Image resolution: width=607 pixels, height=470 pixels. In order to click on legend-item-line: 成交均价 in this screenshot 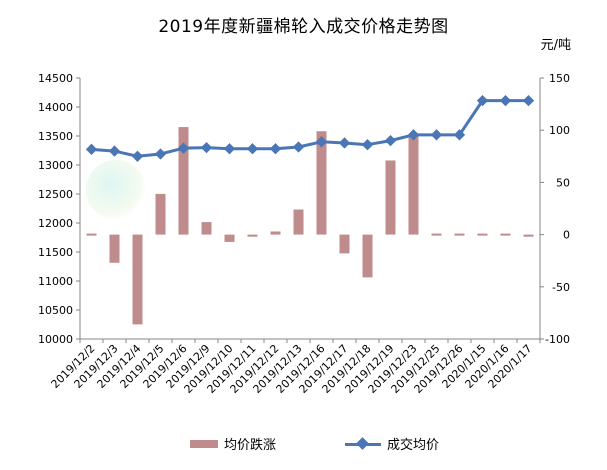, I will do `click(392, 443)`.